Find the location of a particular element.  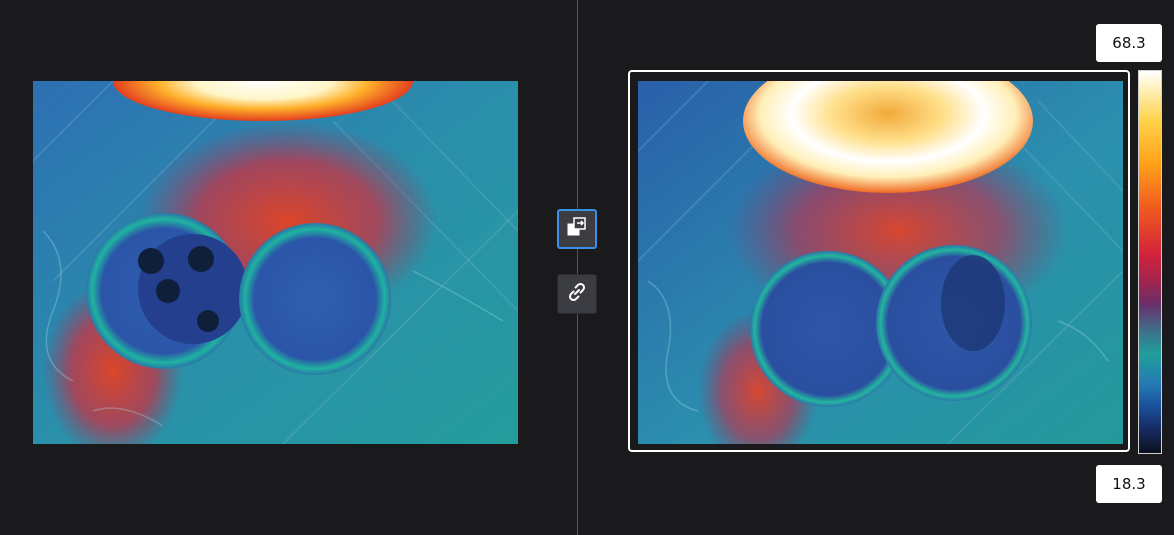

pane-divider is located at coordinates (577, 267).